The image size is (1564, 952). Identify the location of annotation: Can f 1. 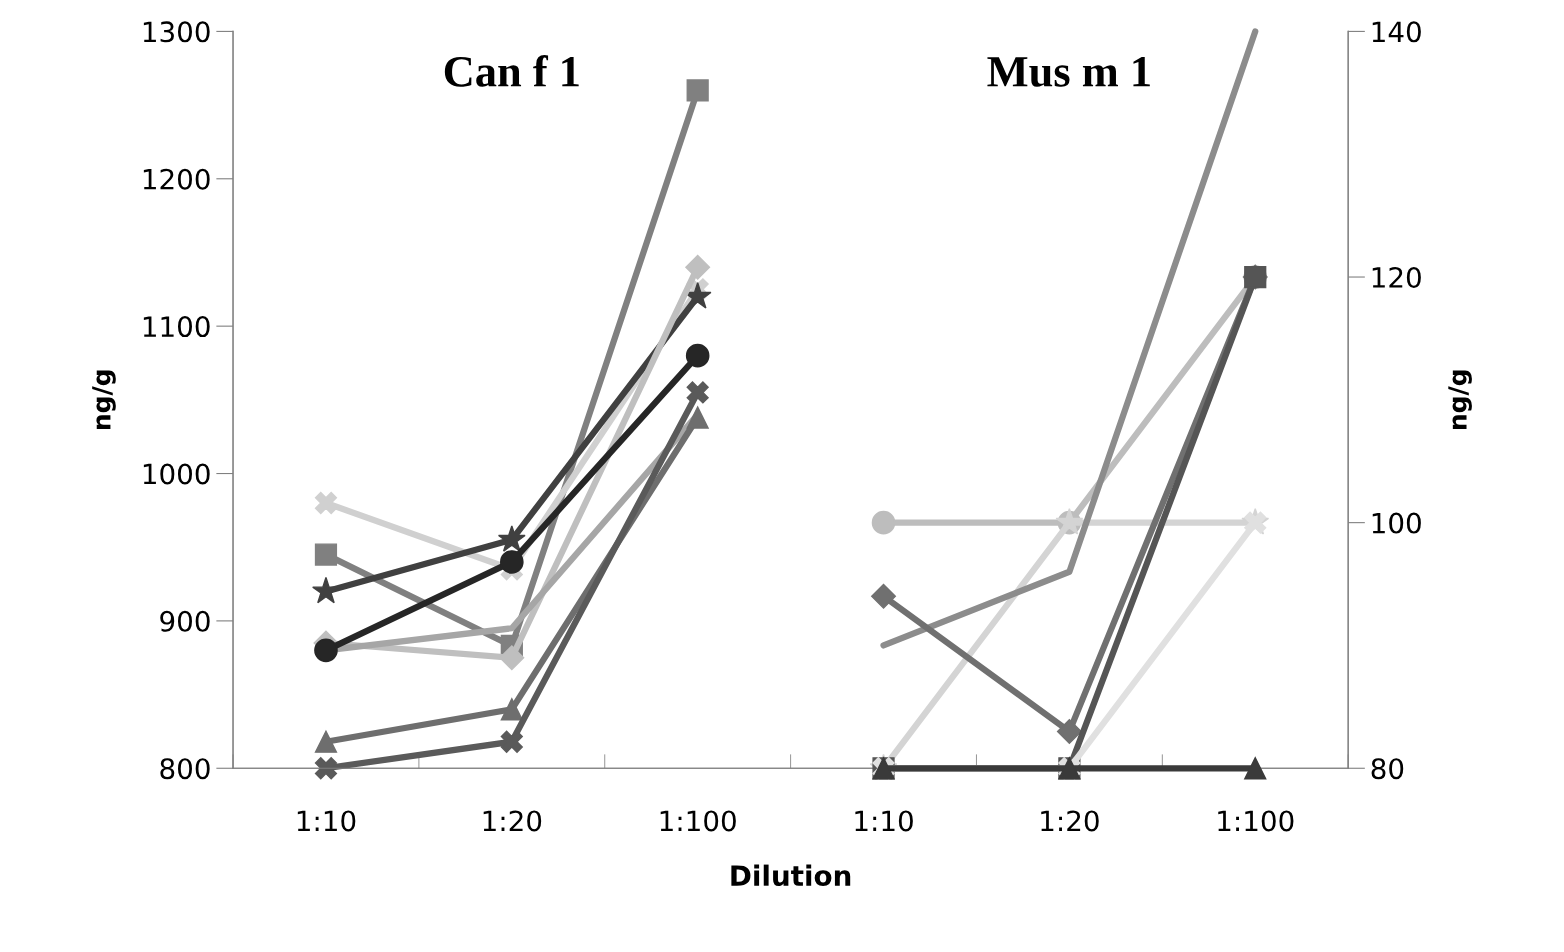
(511, 71).